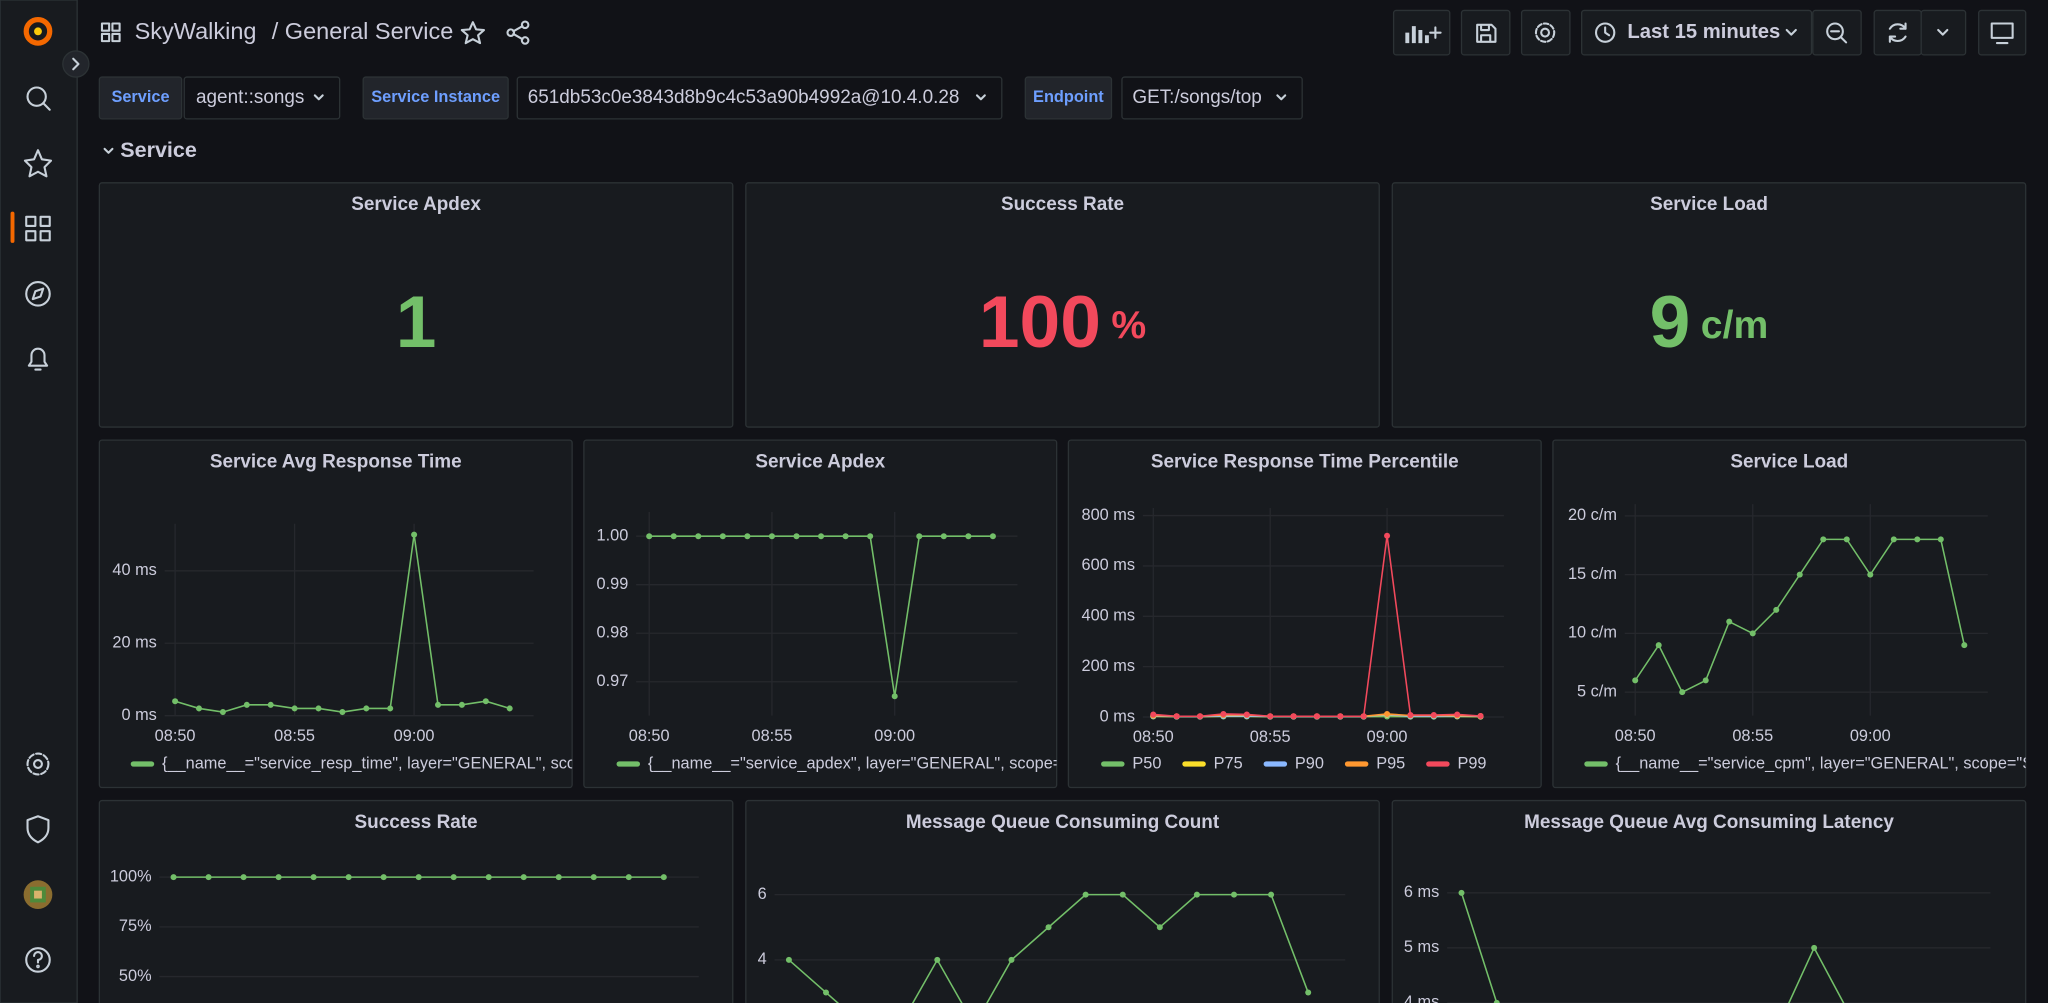 This screenshot has width=2048, height=1003. I want to click on breadcrumb-folder: SkyWalking, so click(196, 31).